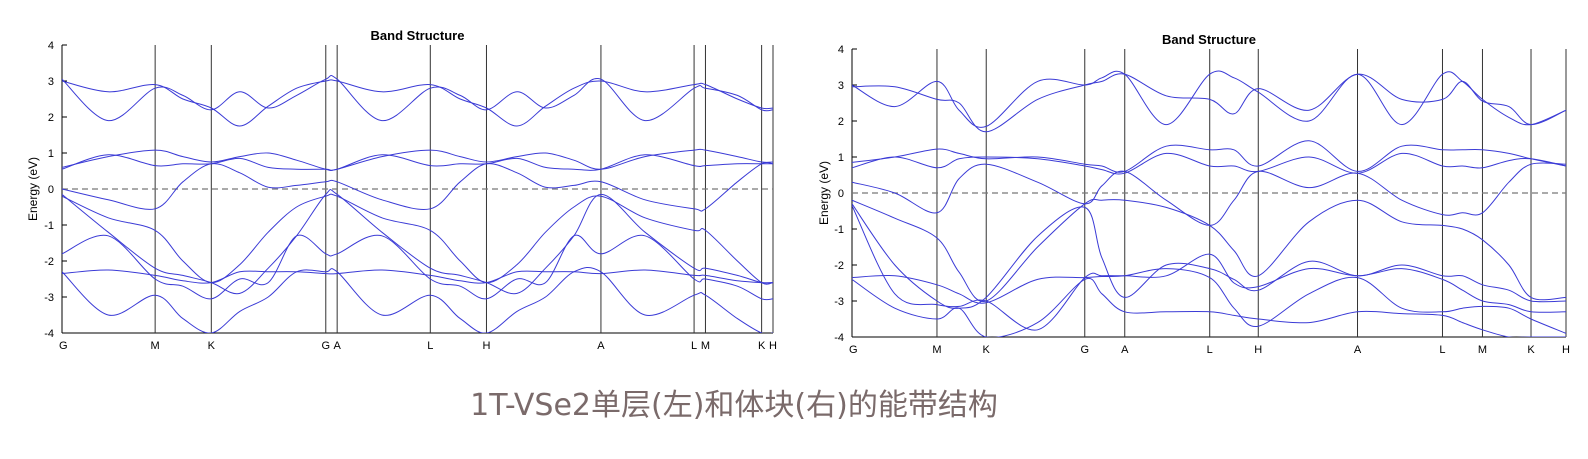 This screenshot has height=459, width=1588. I want to click on figure-caption: 1T-VSe2单层(左)和体块(右)的能带结构, so click(734, 405).